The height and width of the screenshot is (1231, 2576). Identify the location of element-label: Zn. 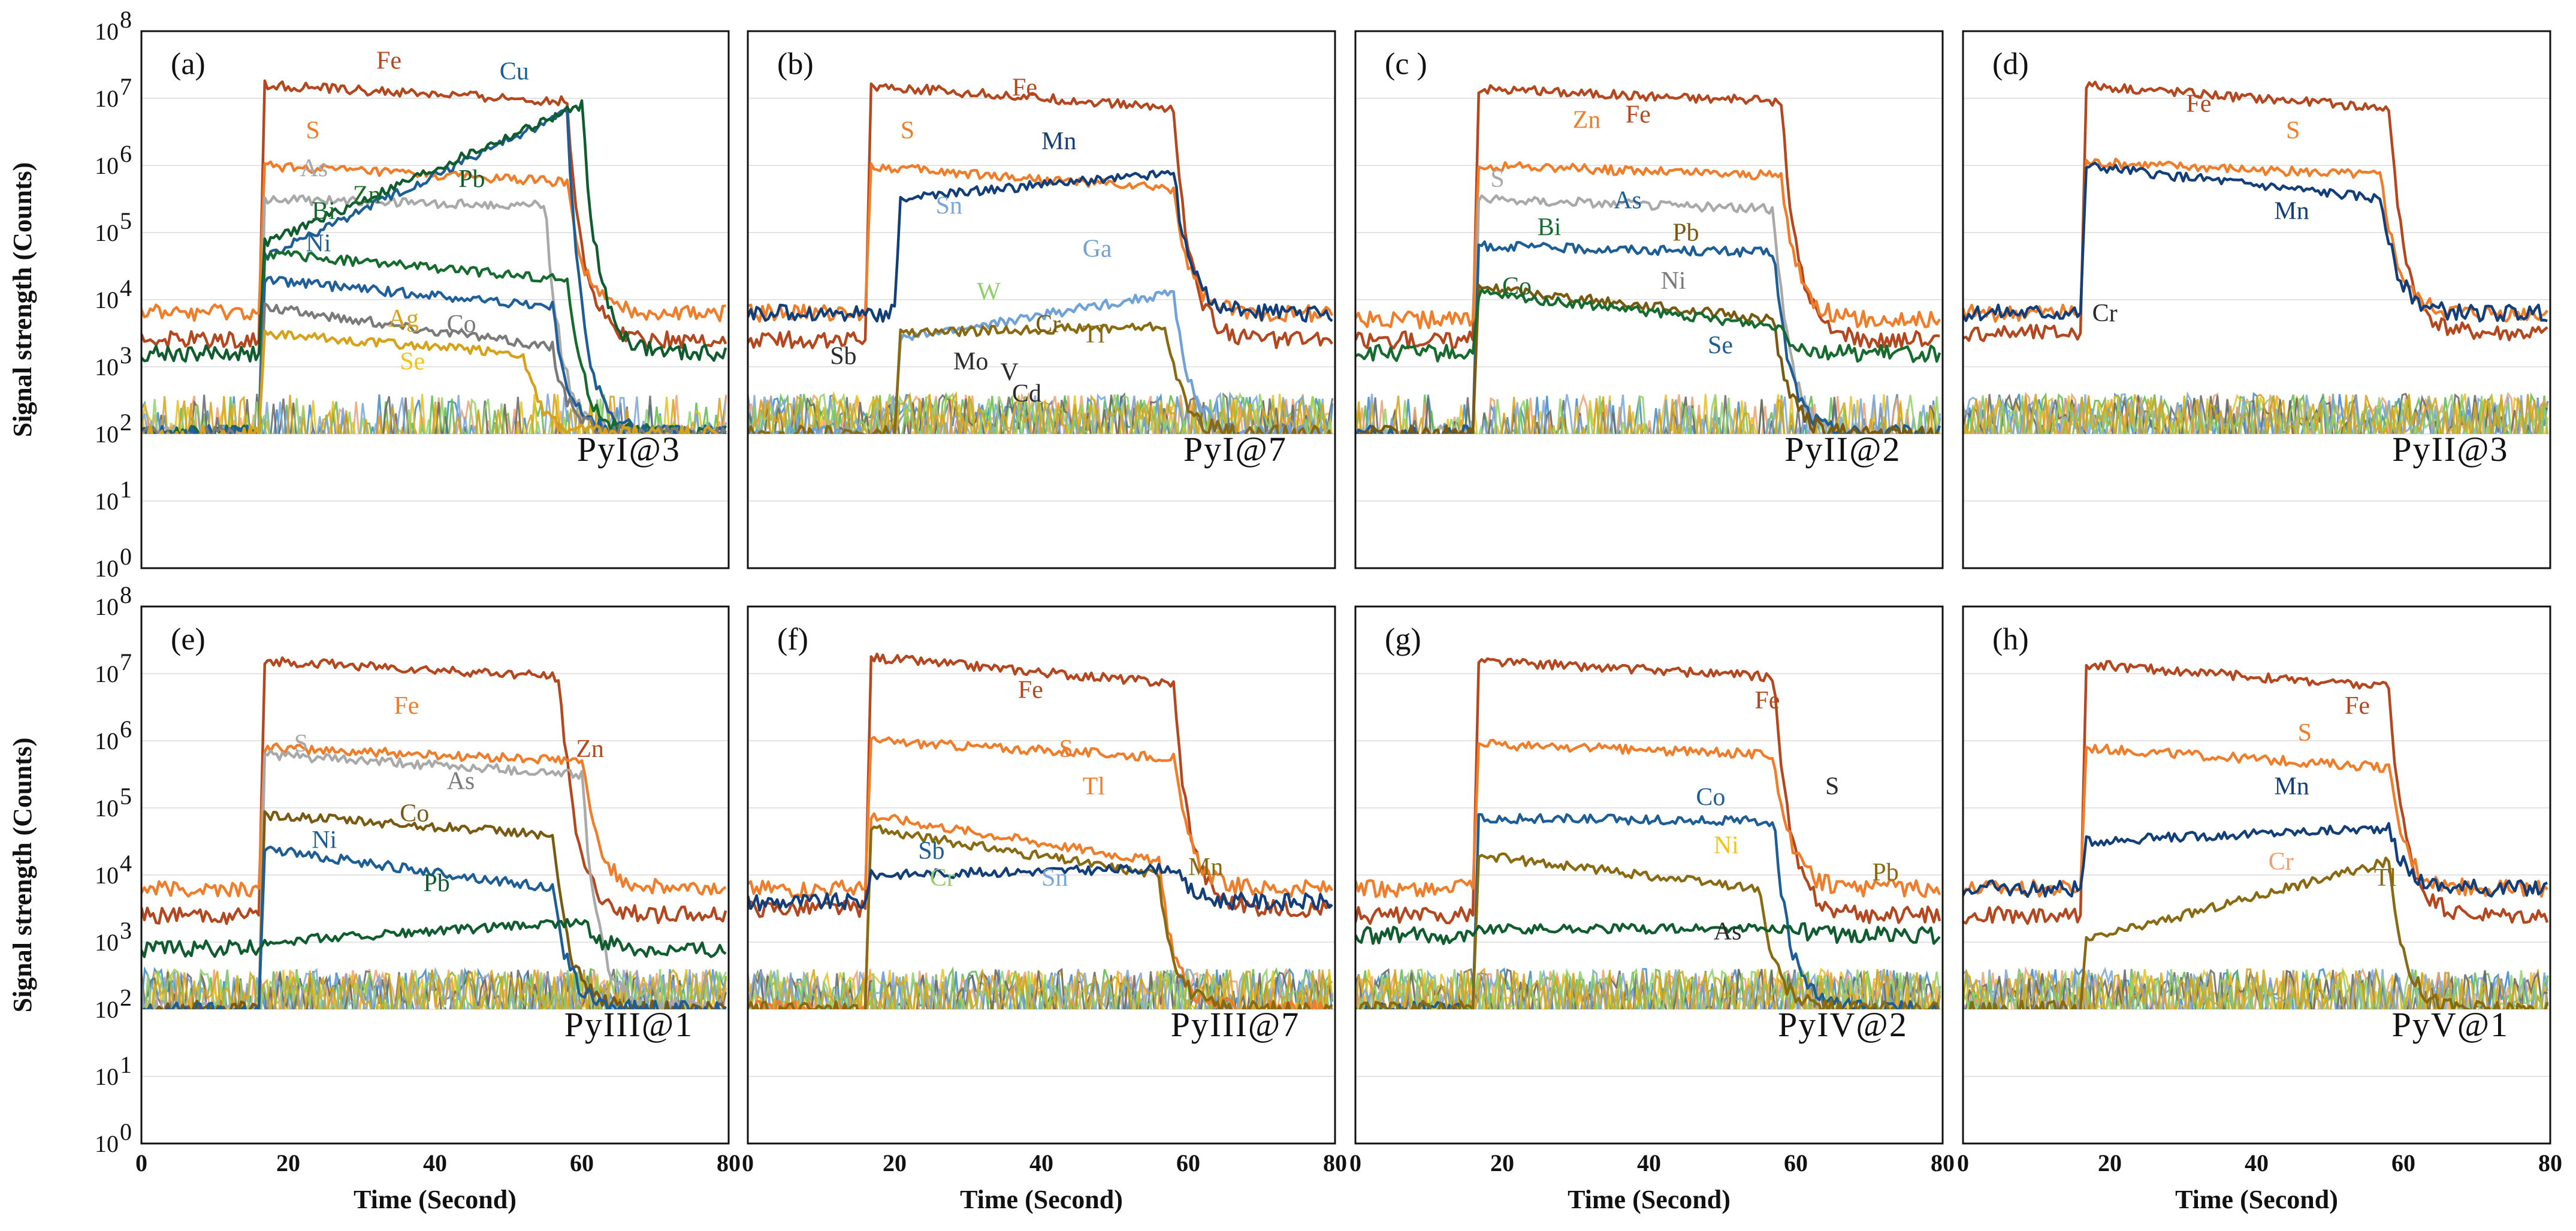
(367, 195).